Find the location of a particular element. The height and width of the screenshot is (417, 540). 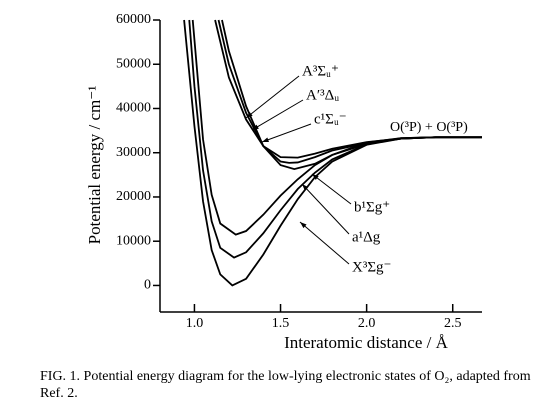

legend-label: X³Σg⁻ is located at coordinates (371, 267).